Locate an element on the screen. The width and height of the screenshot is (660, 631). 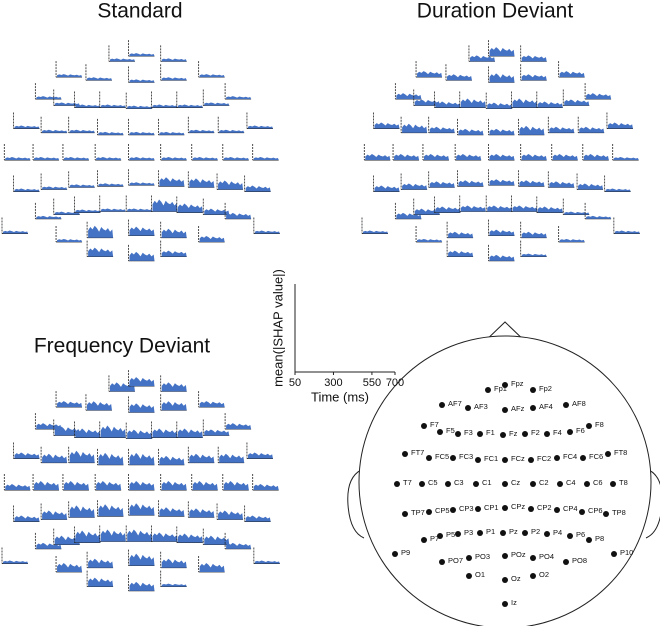
electrode-label: Iz is located at coordinates (514, 602).